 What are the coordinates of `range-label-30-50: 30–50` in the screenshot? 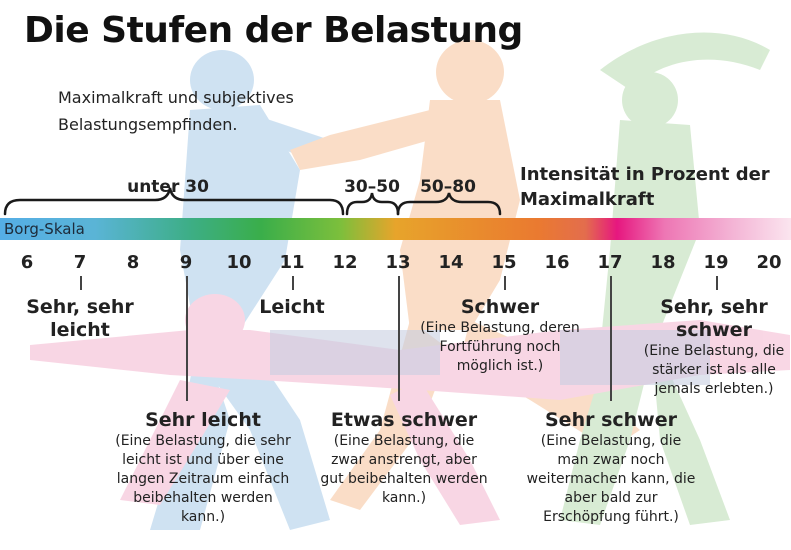 It's located at (372, 187).